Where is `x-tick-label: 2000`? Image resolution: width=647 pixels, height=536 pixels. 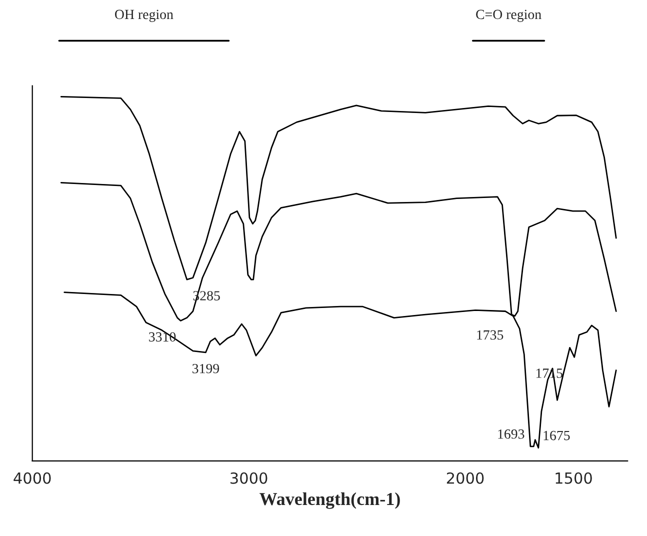
x-tick-label: 2000 is located at coordinates (465, 478).